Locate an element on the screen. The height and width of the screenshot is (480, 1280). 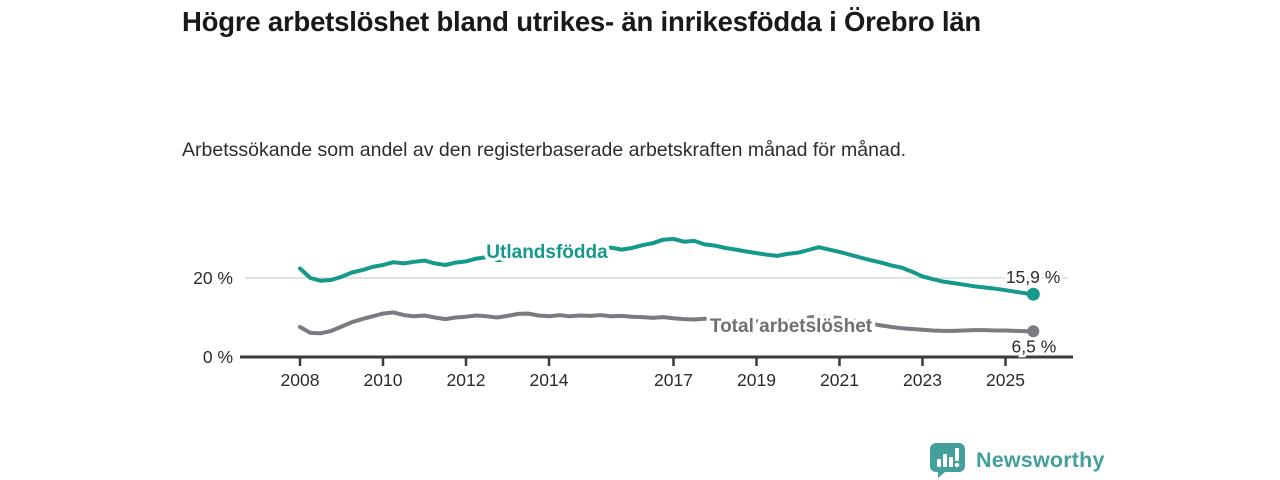
end-value-total: 6,5 % is located at coordinates (1034, 346).